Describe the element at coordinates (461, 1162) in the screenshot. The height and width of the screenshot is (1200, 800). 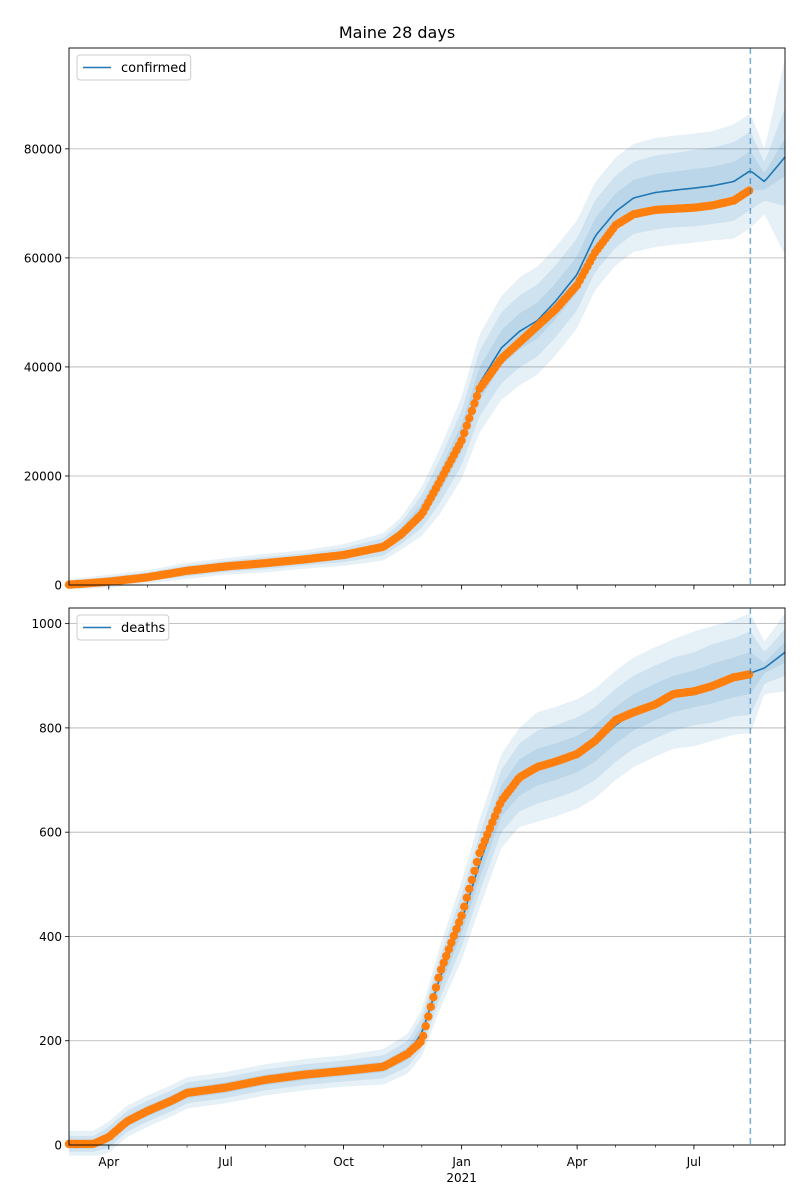
I see `x-tick-label: Jan` at that location.